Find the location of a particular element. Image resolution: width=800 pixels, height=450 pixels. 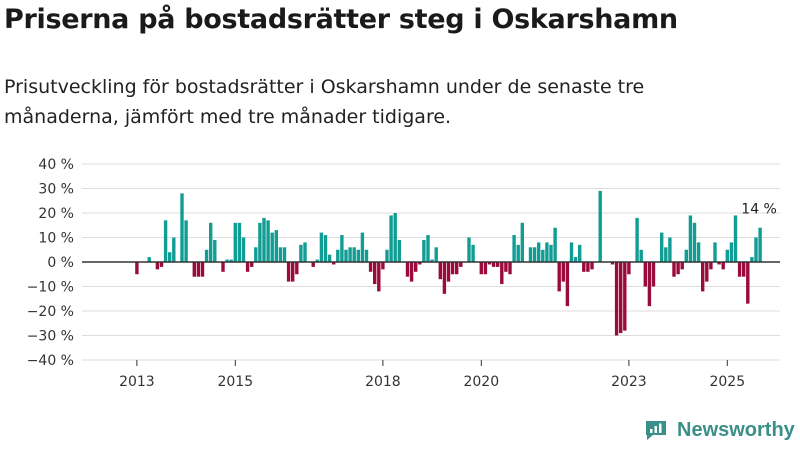

y-tick-label: 0 % is located at coordinates (60, 263).